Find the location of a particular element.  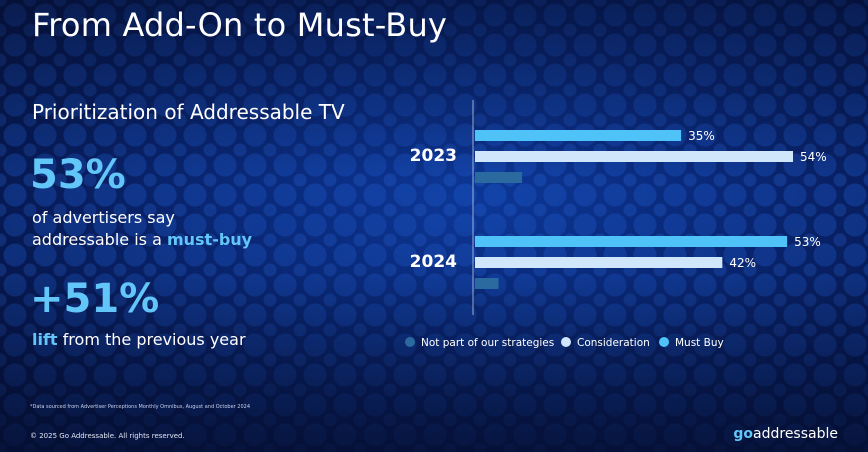

data-label-consideration-2024: 42% is located at coordinates (742, 263).